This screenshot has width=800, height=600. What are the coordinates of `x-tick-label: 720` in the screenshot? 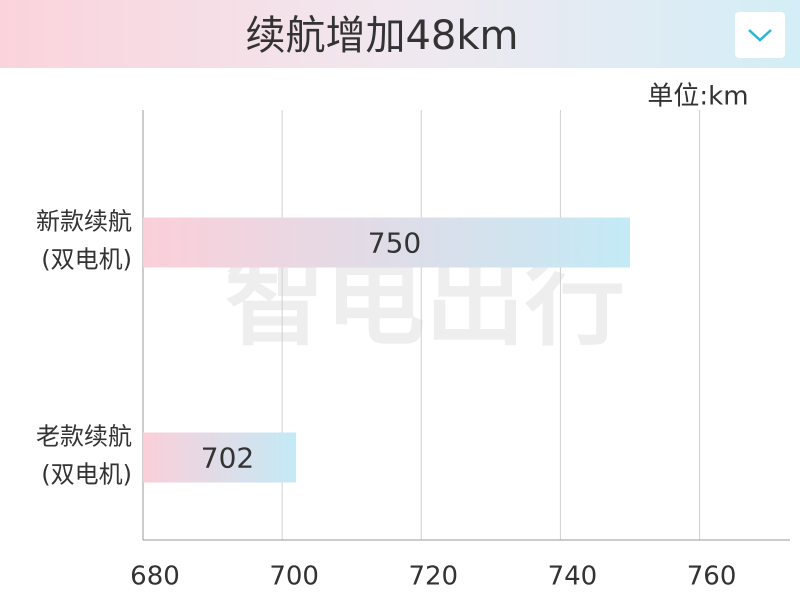 It's located at (433, 577).